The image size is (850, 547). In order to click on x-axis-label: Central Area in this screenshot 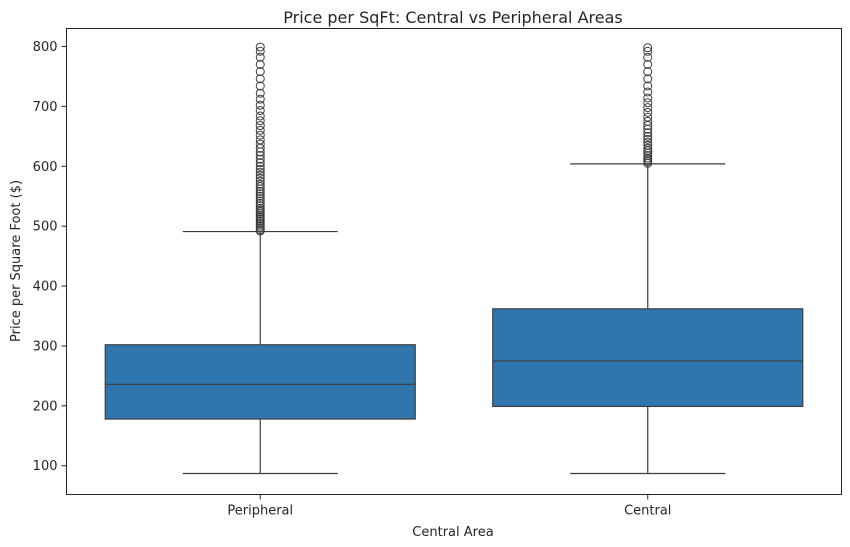, I will do `click(452, 532)`.